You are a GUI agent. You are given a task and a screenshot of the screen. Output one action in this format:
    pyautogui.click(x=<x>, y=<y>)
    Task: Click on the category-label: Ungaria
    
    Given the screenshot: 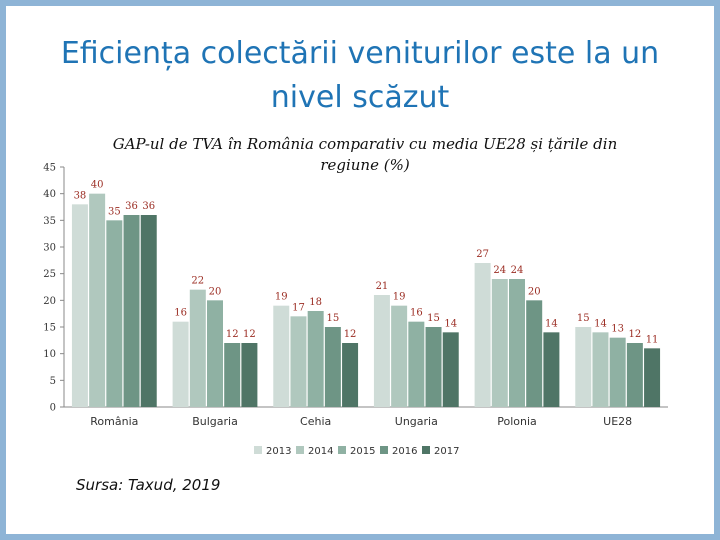 What is the action you would take?
    pyautogui.click(x=416, y=421)
    